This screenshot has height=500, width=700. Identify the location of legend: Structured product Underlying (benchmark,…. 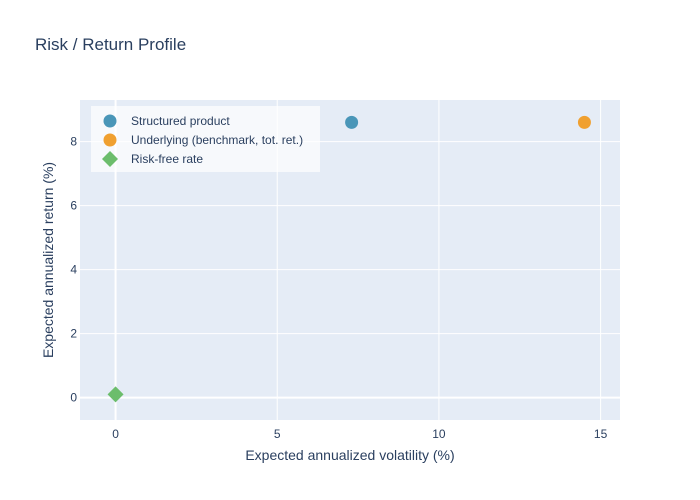
(205, 139).